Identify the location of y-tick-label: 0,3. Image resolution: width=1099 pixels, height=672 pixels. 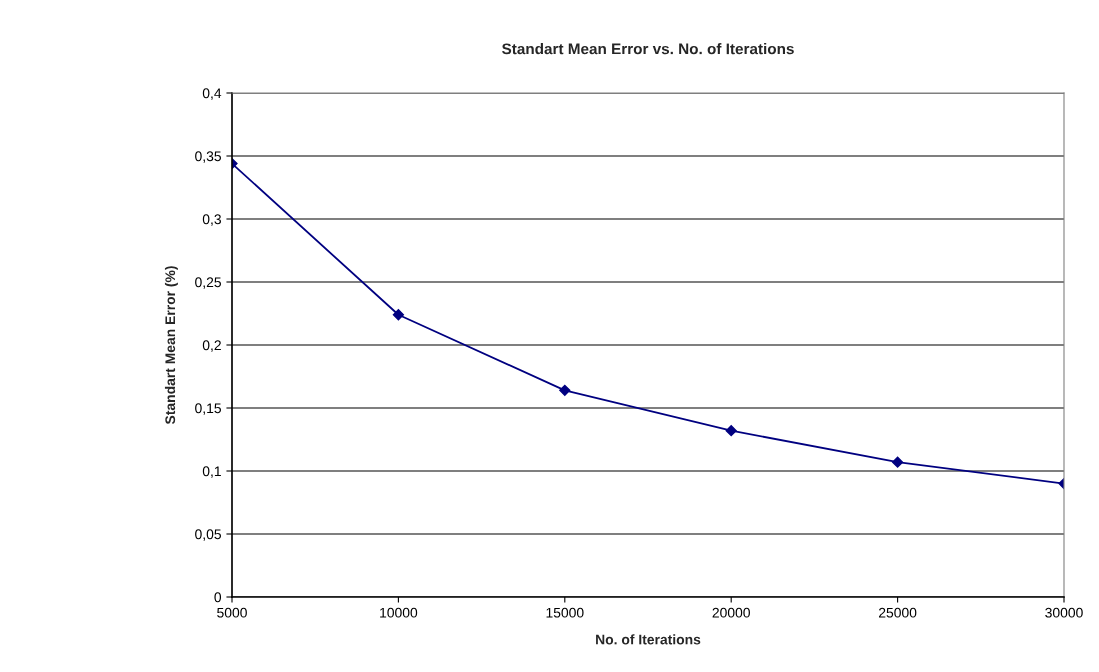
(211, 220).